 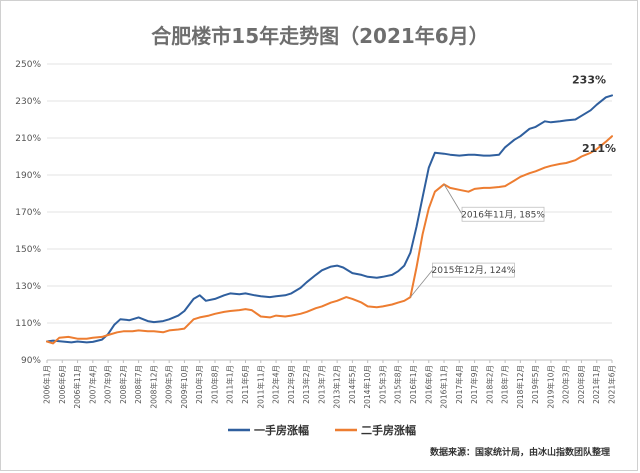 I want to click on x-tick-label: 2006年6月, so click(x=62, y=384).